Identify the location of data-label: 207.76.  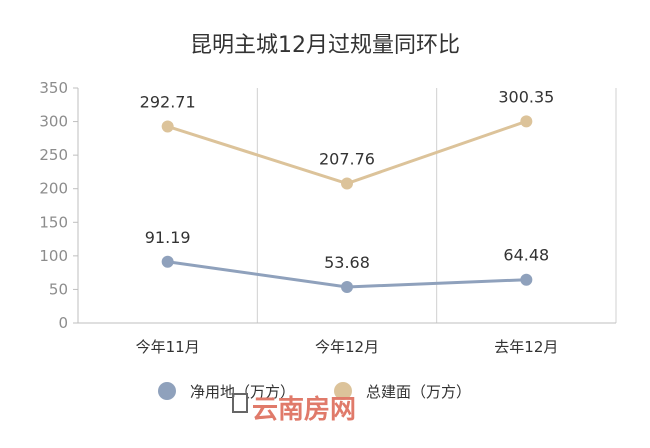
(347, 159).